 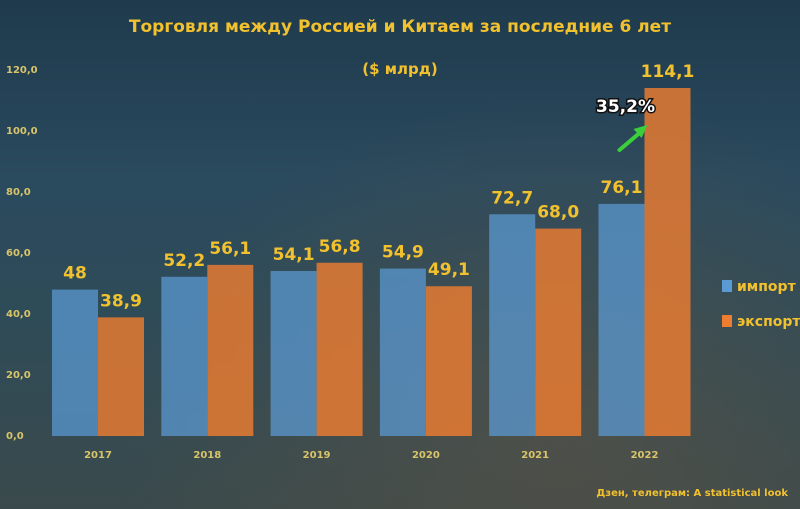 What do you see at coordinates (668, 72) in the screenshot?
I see `data-label-export-2022: 114,1` at bounding box center [668, 72].